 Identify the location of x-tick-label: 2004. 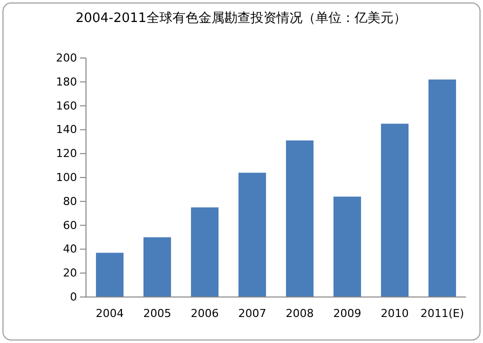
(110, 313).